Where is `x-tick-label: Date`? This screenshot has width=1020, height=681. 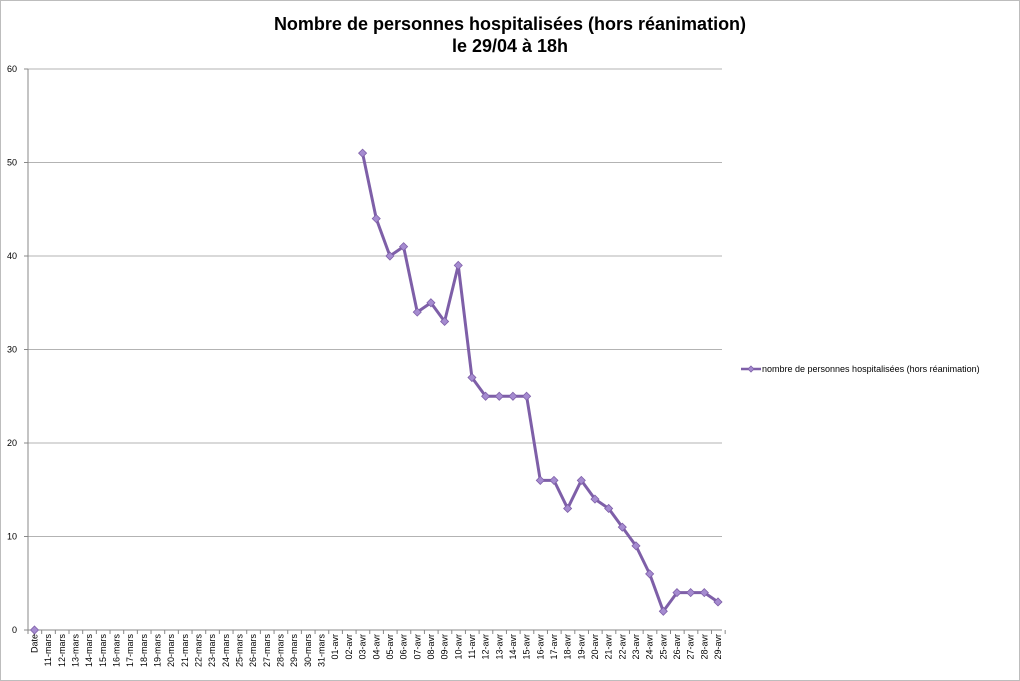
x-tick-label: Date is located at coordinates (35, 643).